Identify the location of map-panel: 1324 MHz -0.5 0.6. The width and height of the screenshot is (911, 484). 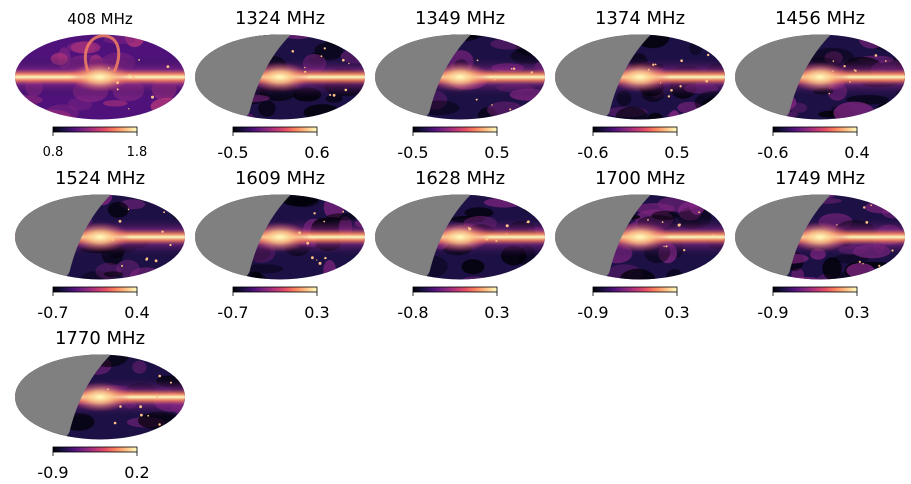
(280, 85).